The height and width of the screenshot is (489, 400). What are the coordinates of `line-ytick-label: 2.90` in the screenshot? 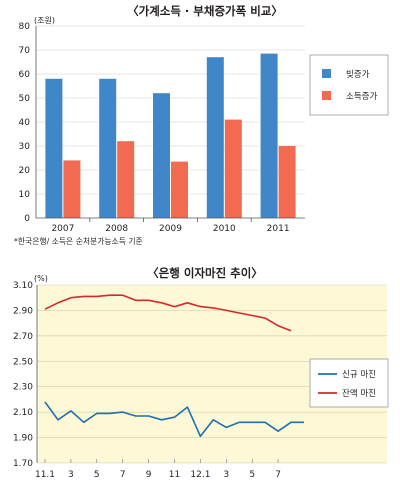 It's located at (23, 311).